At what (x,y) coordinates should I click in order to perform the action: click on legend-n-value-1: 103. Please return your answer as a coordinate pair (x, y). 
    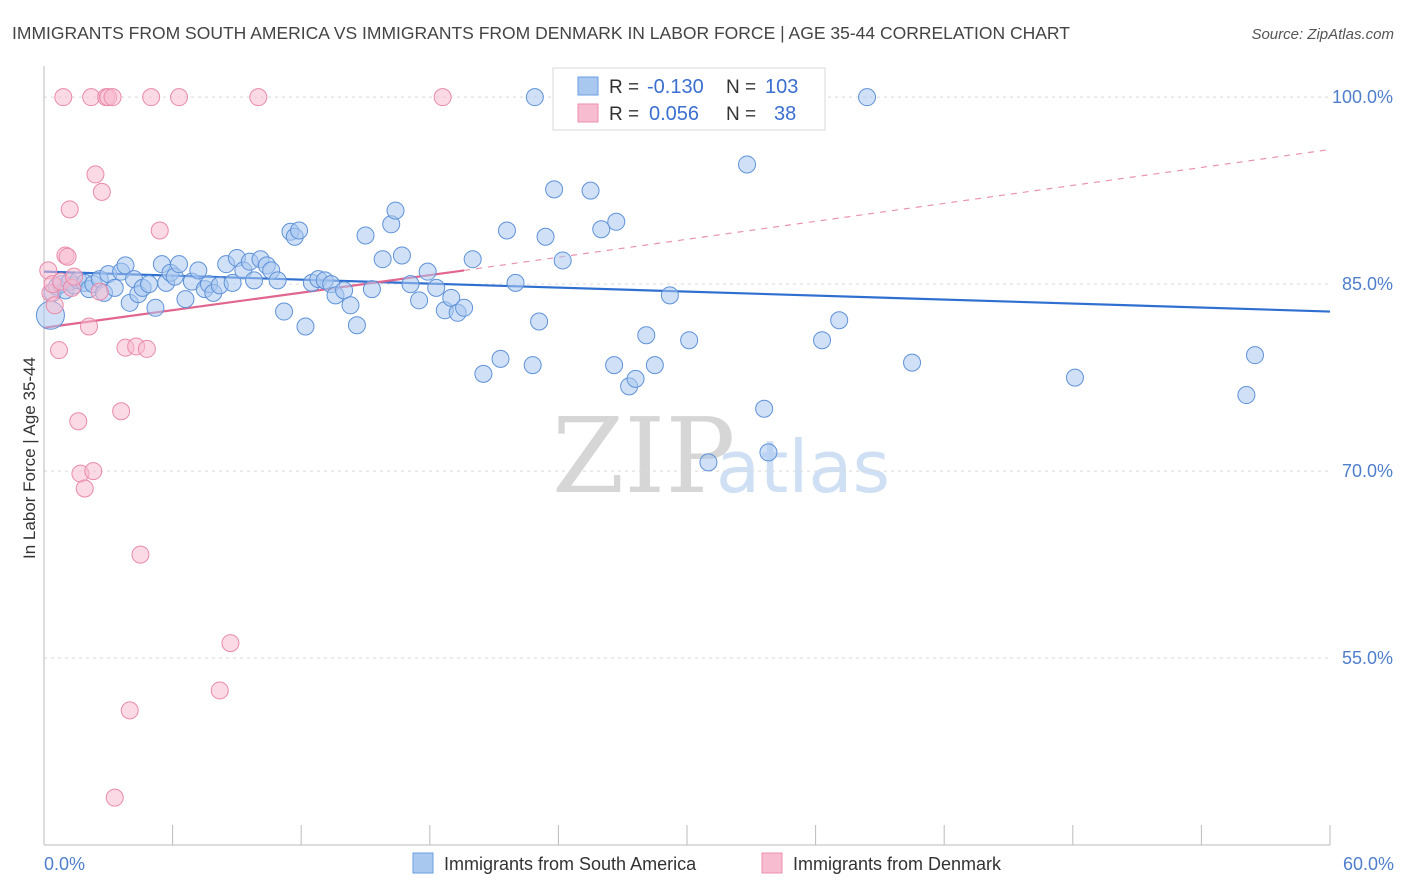
    Looking at the image, I should click on (781, 87).